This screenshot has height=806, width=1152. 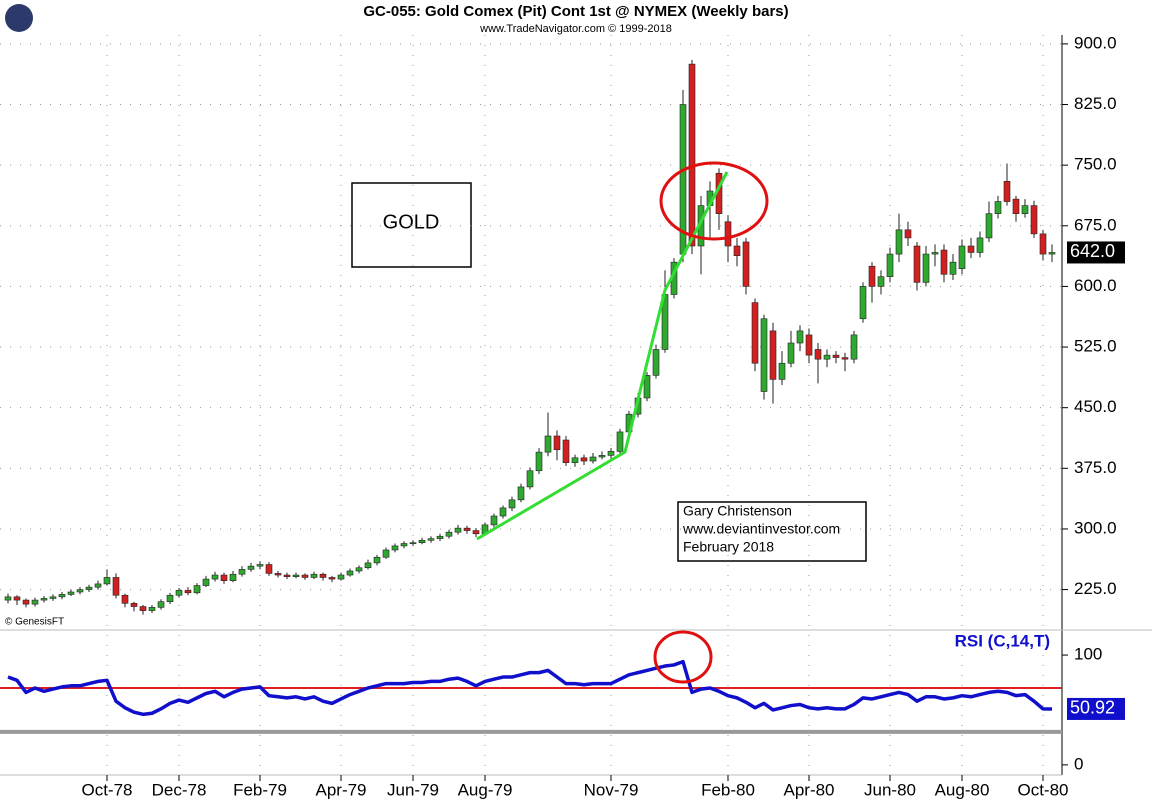 What do you see at coordinates (260, 789) in the screenshot?
I see `x-tick-label: Feb-79` at bounding box center [260, 789].